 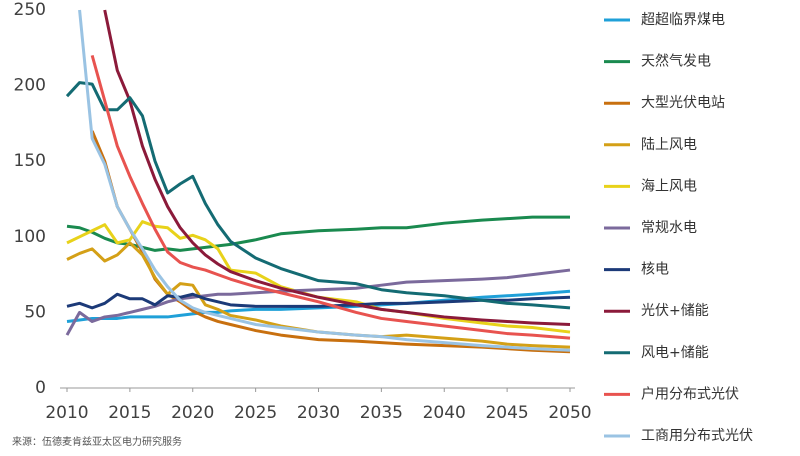 What do you see at coordinates (66, 413) in the screenshot?
I see `x-tick-label: 2010` at bounding box center [66, 413].